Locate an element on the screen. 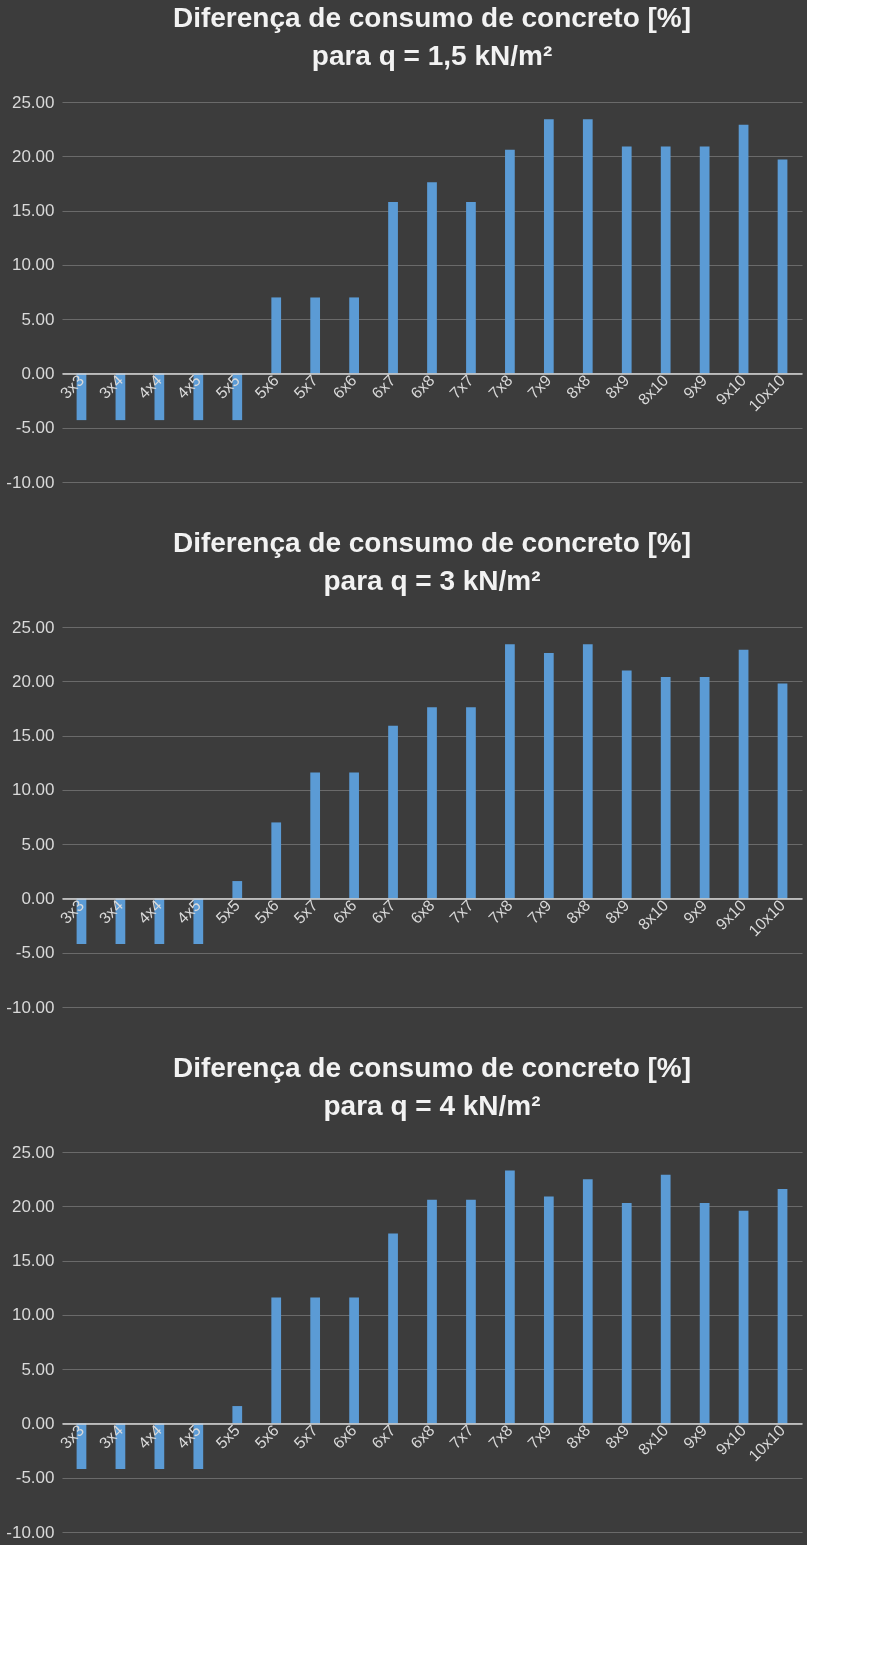  x-tick-label: 6x8 is located at coordinates (422, 911).